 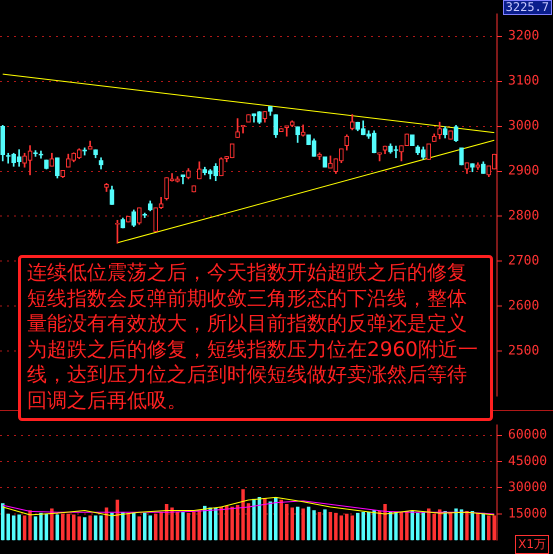 What do you see at coordinates (532, 544) in the screenshot?
I see `text: X1万` at bounding box center [532, 544].